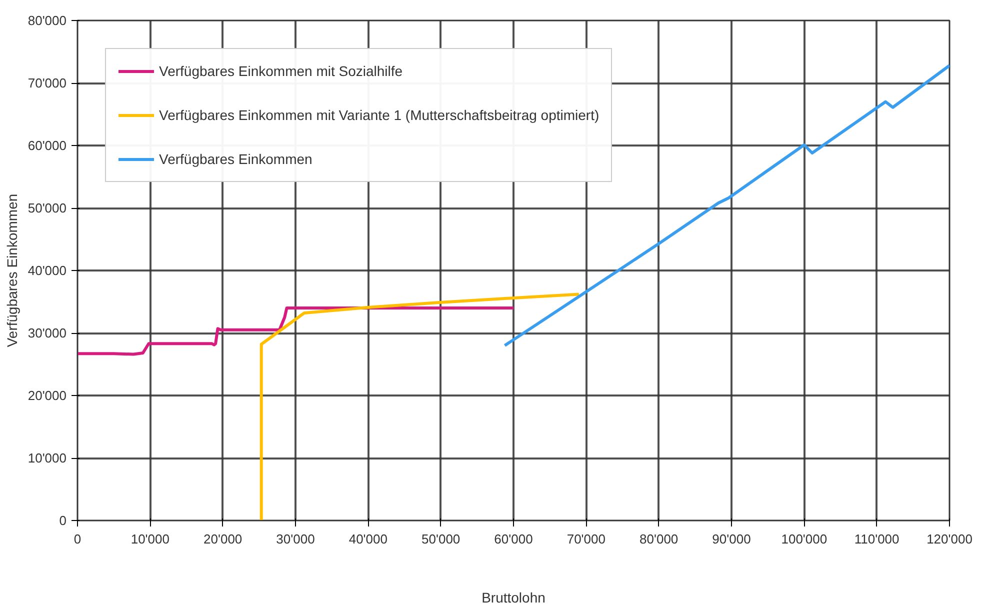  I want to click on y-tick-label: 70'000, so click(47, 83).